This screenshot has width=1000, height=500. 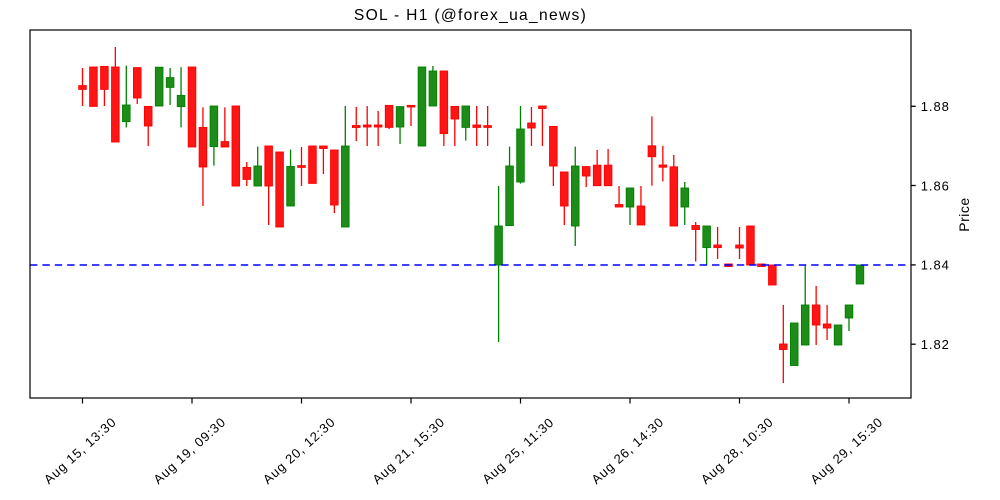 I want to click on svg-text: Price, so click(x=964, y=214).